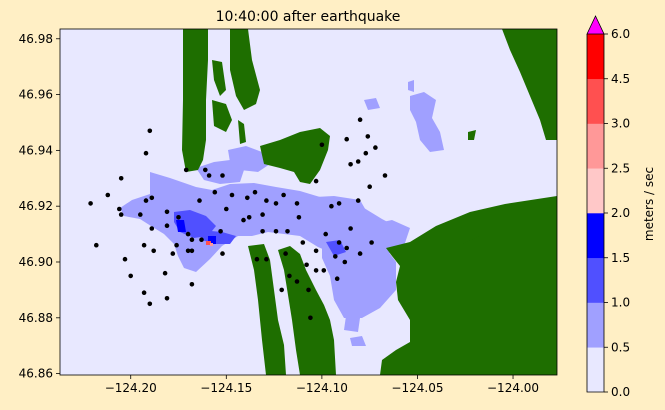 This screenshot has width=665, height=410. What do you see at coordinates (620, 303) in the screenshot?
I see `colorbar-tick-label: 1.0` at bounding box center [620, 303].